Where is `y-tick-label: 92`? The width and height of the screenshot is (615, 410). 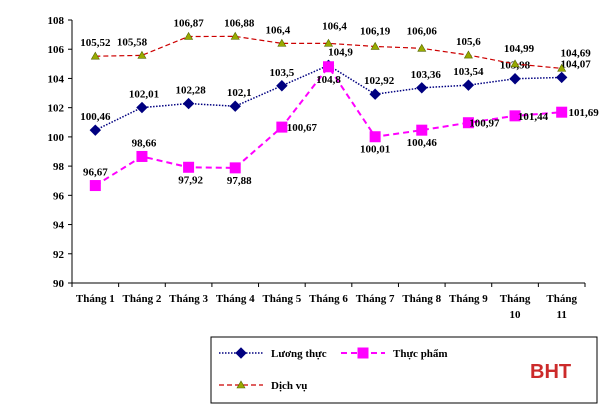 y-tick-label: 92 is located at coordinates (59, 255).